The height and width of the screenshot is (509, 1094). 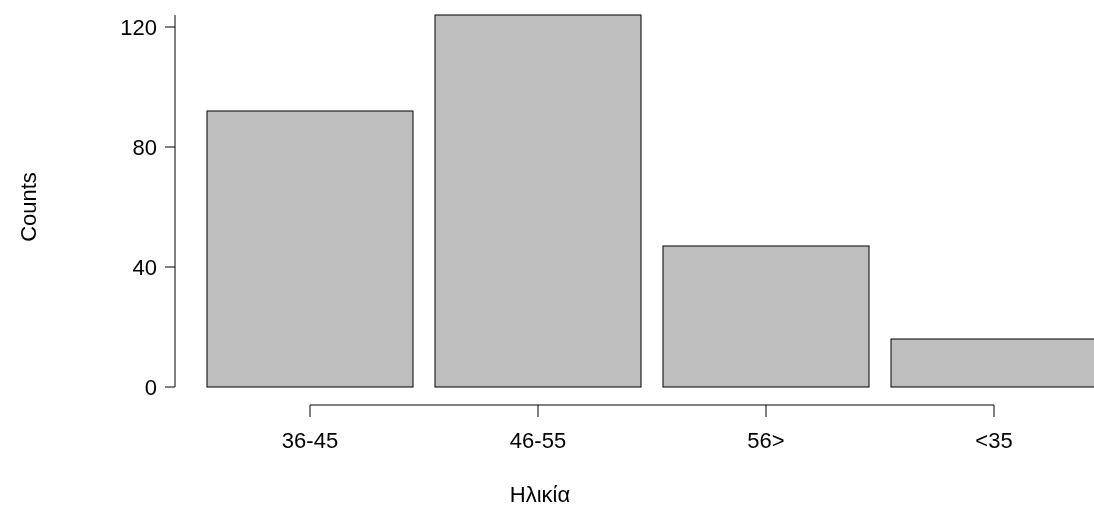 What do you see at coordinates (994, 440) in the screenshot?
I see `x-tick-label: <35` at bounding box center [994, 440].